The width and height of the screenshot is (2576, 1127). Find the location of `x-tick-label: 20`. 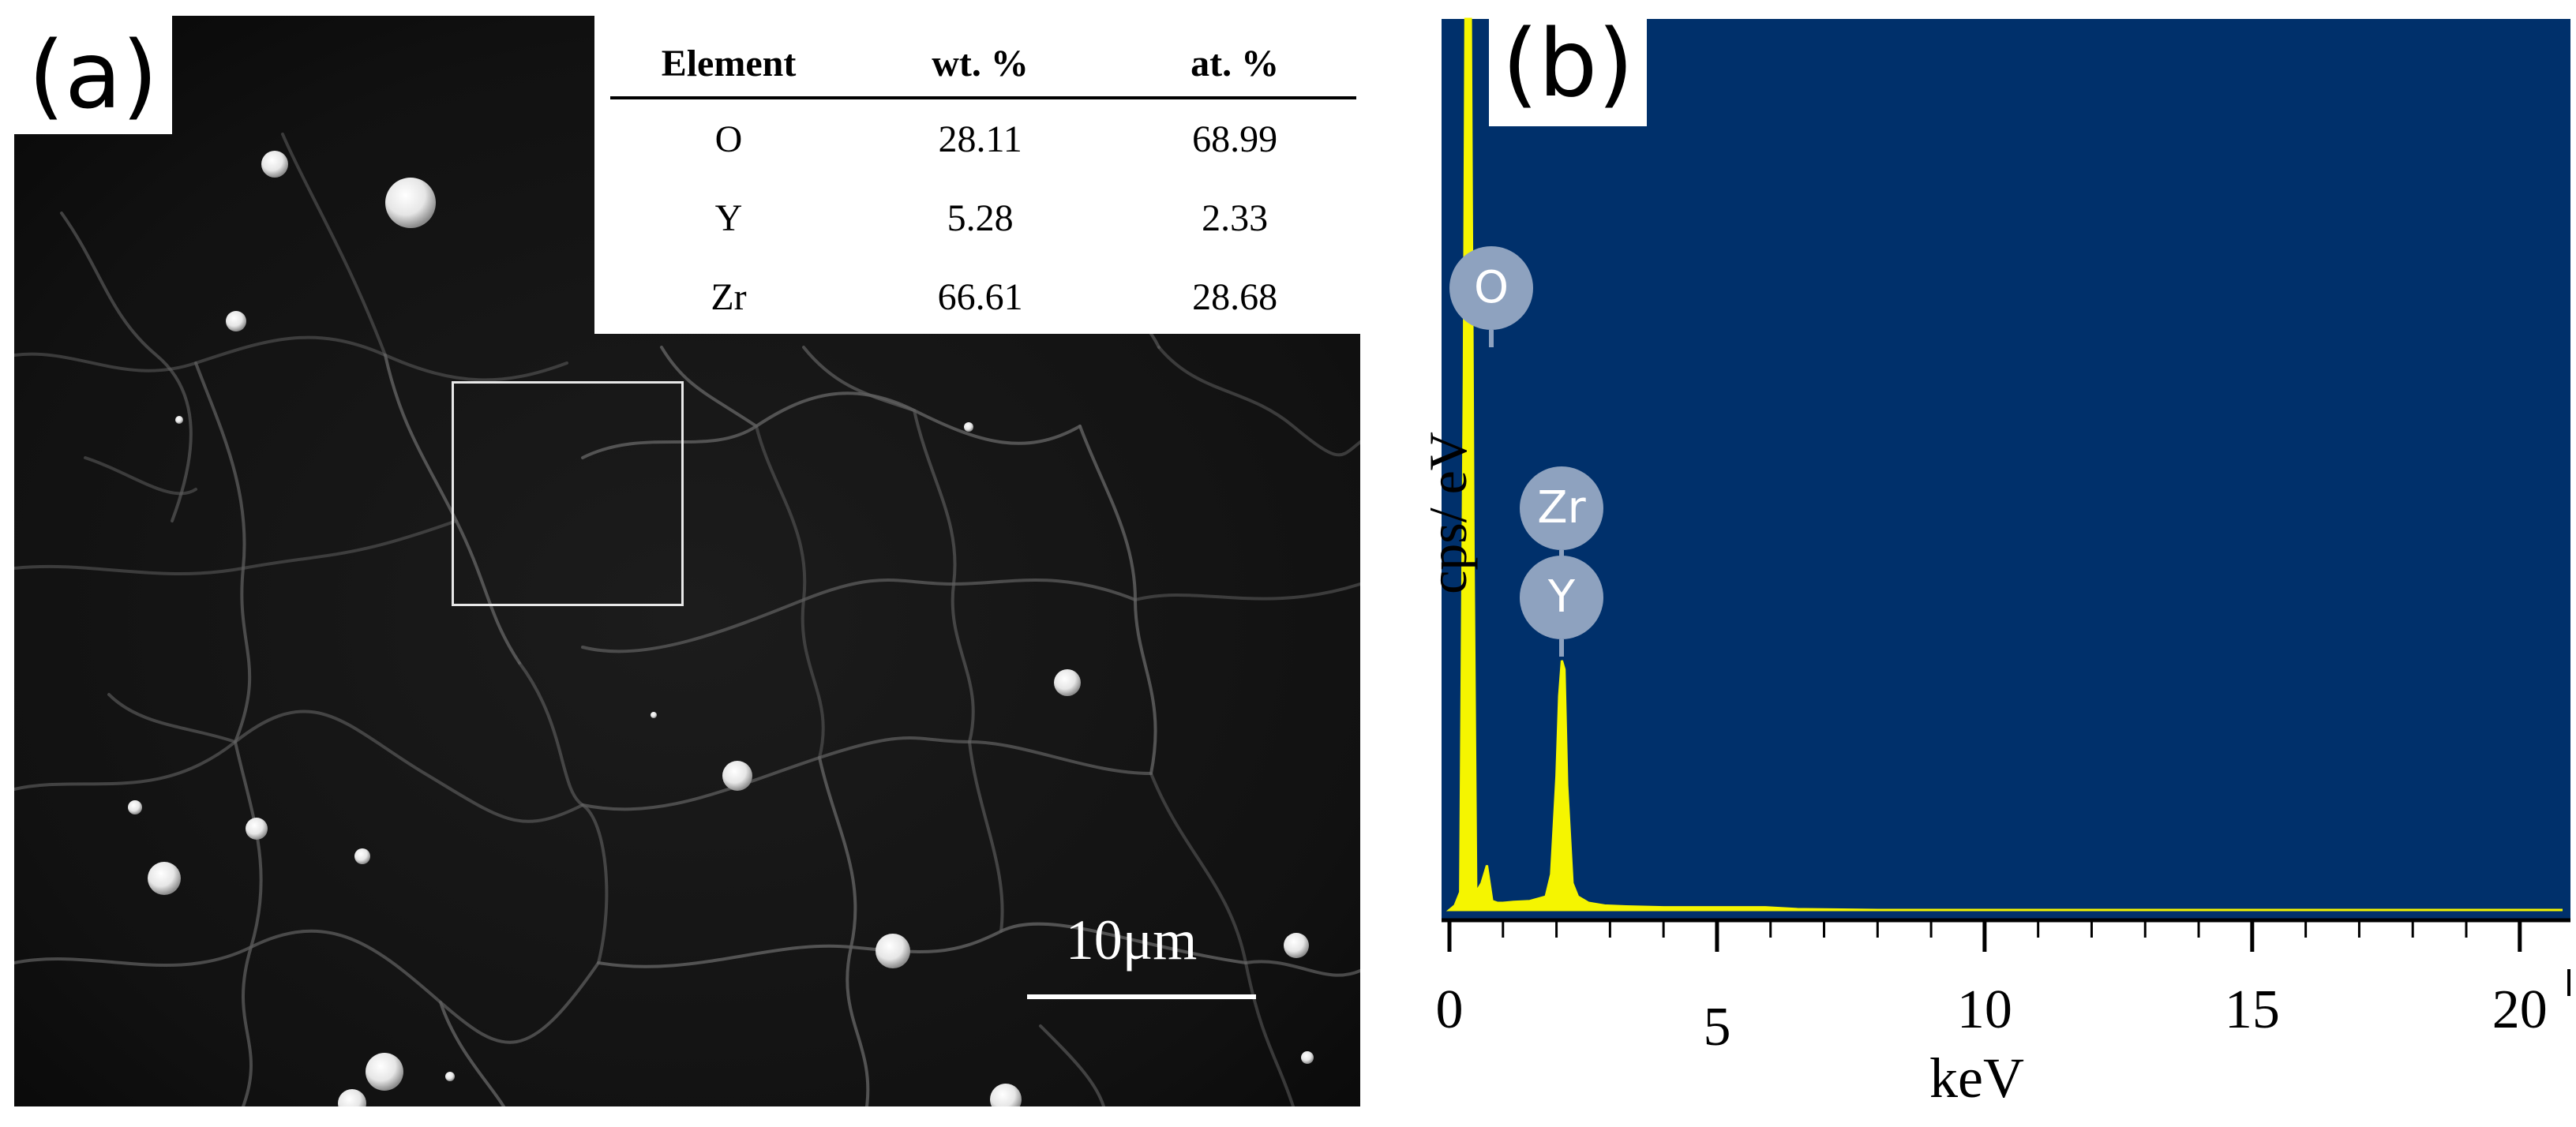

x-tick-label: 20 is located at coordinates (2520, 1009).